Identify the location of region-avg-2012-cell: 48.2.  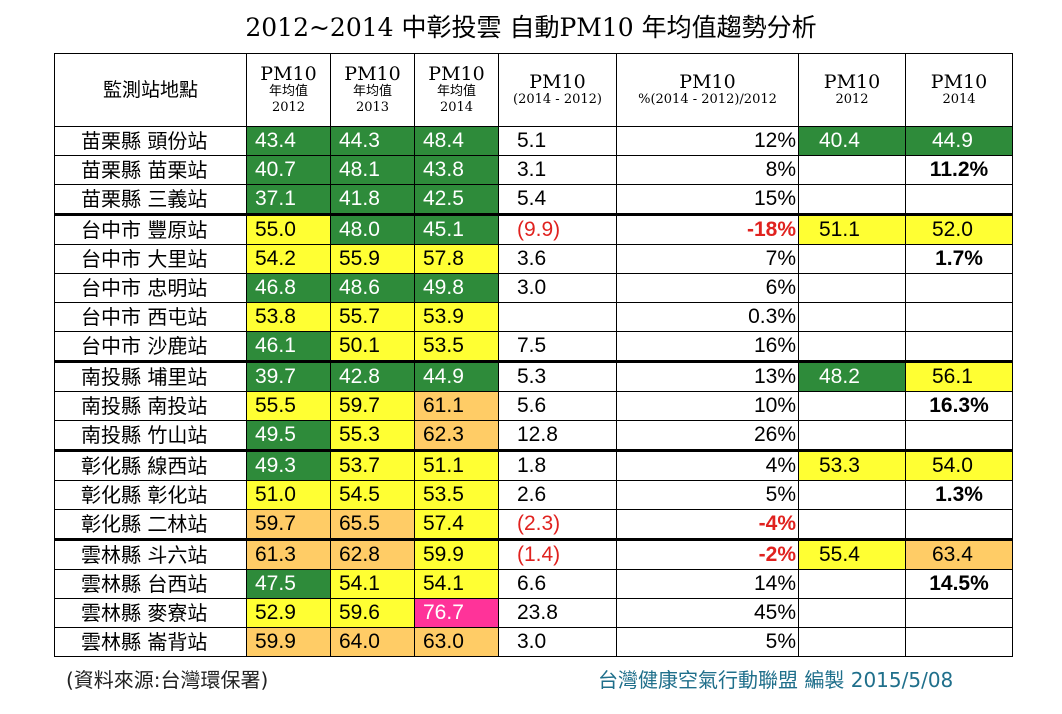
(852, 376).